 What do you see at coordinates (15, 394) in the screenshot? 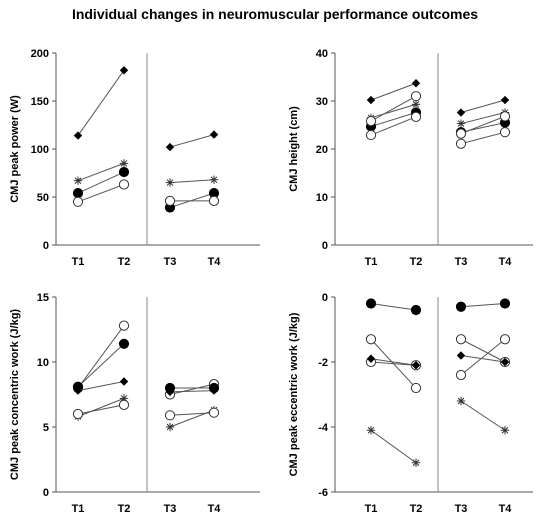
I see `y-axis-label: CMJ peak concentric work (J/kg)` at bounding box center [15, 394].